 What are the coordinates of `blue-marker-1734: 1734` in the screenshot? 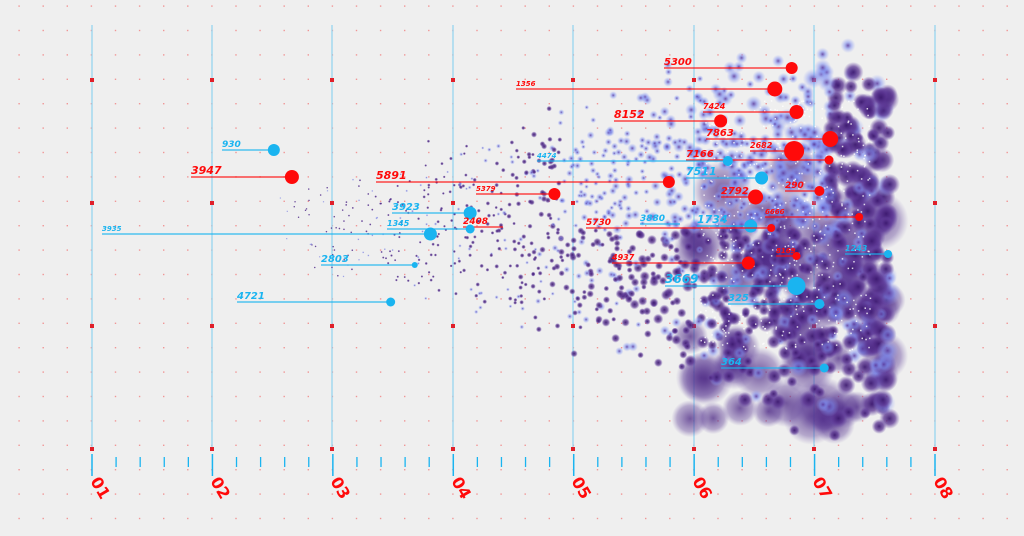 It's located at (727, 223).